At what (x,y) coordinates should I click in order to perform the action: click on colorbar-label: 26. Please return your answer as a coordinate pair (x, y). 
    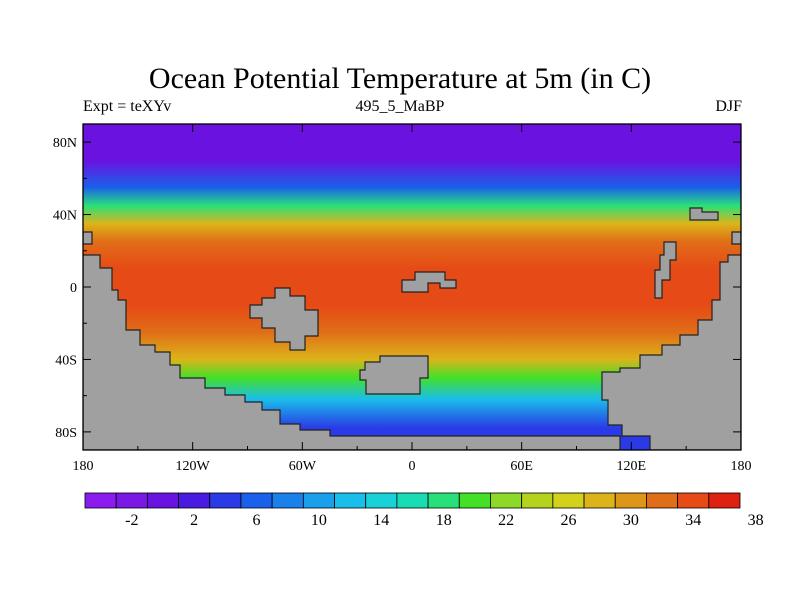
    Looking at the image, I should click on (568, 520).